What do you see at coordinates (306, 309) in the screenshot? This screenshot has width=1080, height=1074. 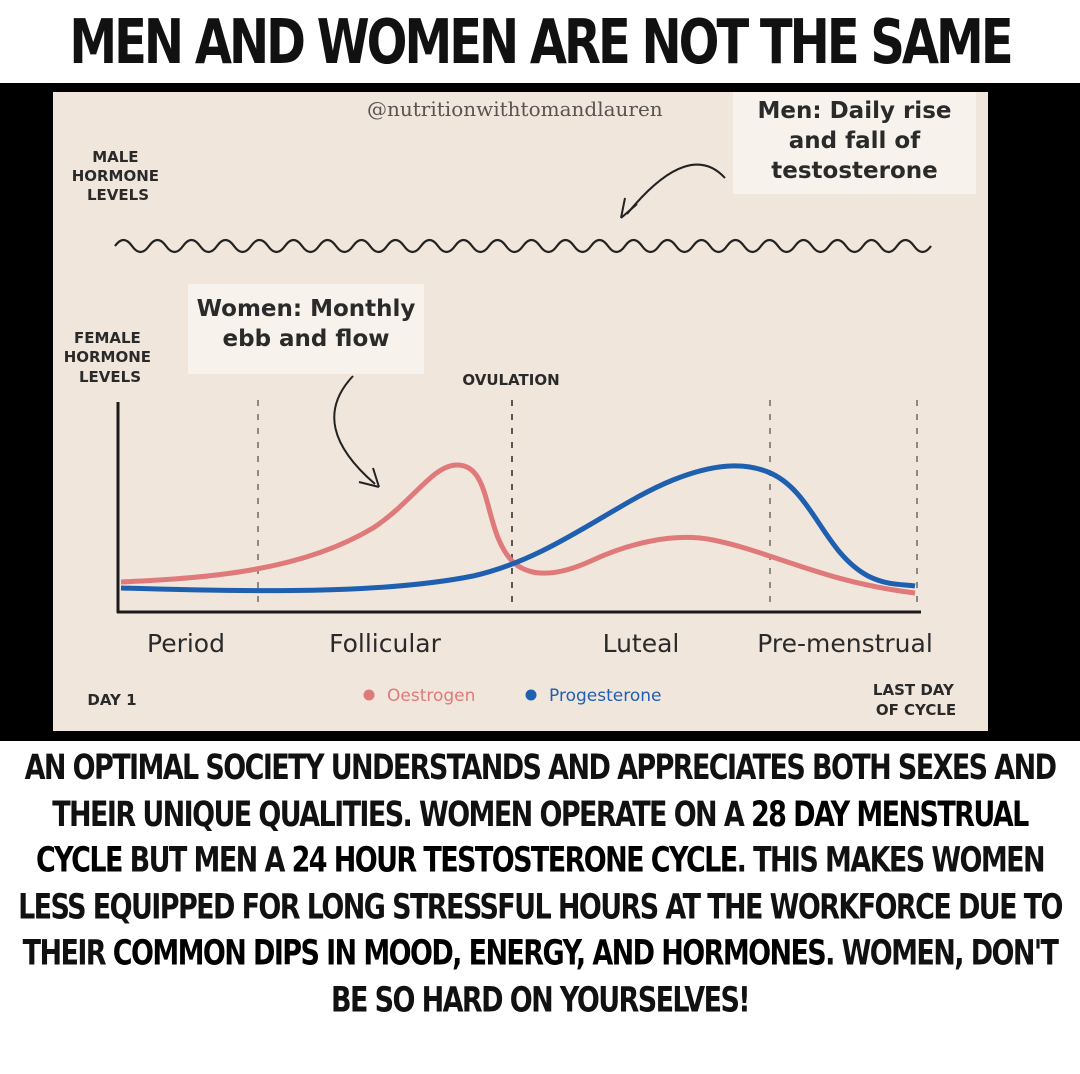 I see `women-callout-line: Women: Monthly` at bounding box center [306, 309].